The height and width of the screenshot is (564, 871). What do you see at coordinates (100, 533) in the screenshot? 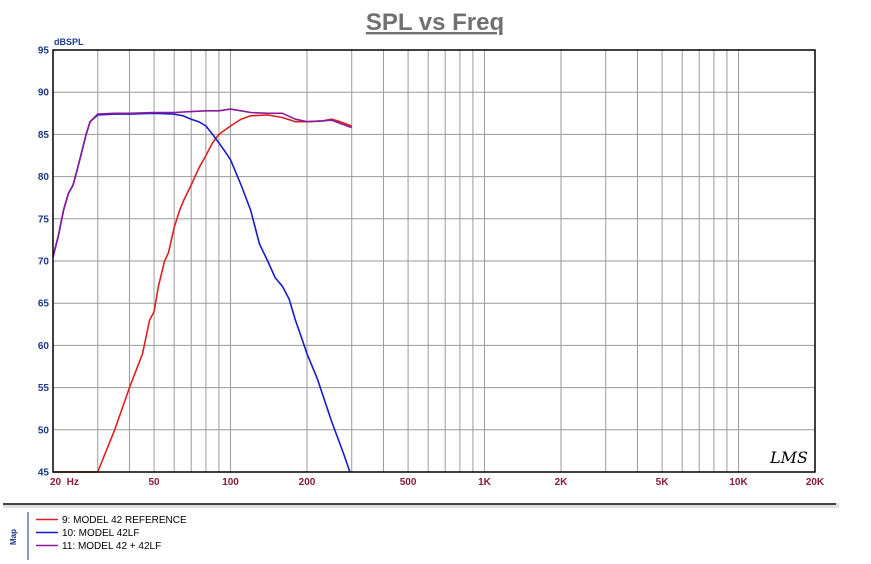
I see `legend-label: 10: MODEL 42LF` at bounding box center [100, 533].